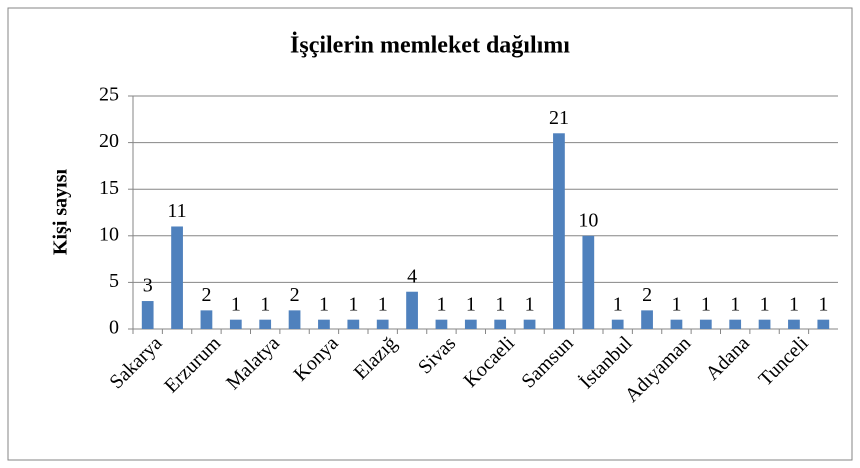  I want to click on y-tick-label: 10, so click(109, 234).